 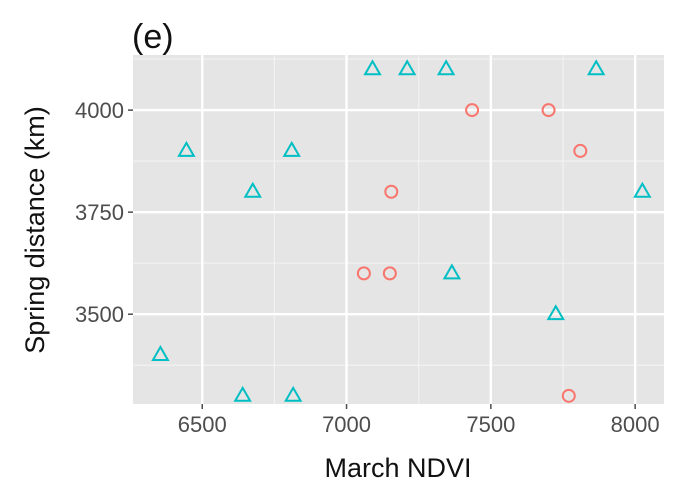 What do you see at coordinates (202, 424) in the screenshot?
I see `x-tick-label: 6500` at bounding box center [202, 424].